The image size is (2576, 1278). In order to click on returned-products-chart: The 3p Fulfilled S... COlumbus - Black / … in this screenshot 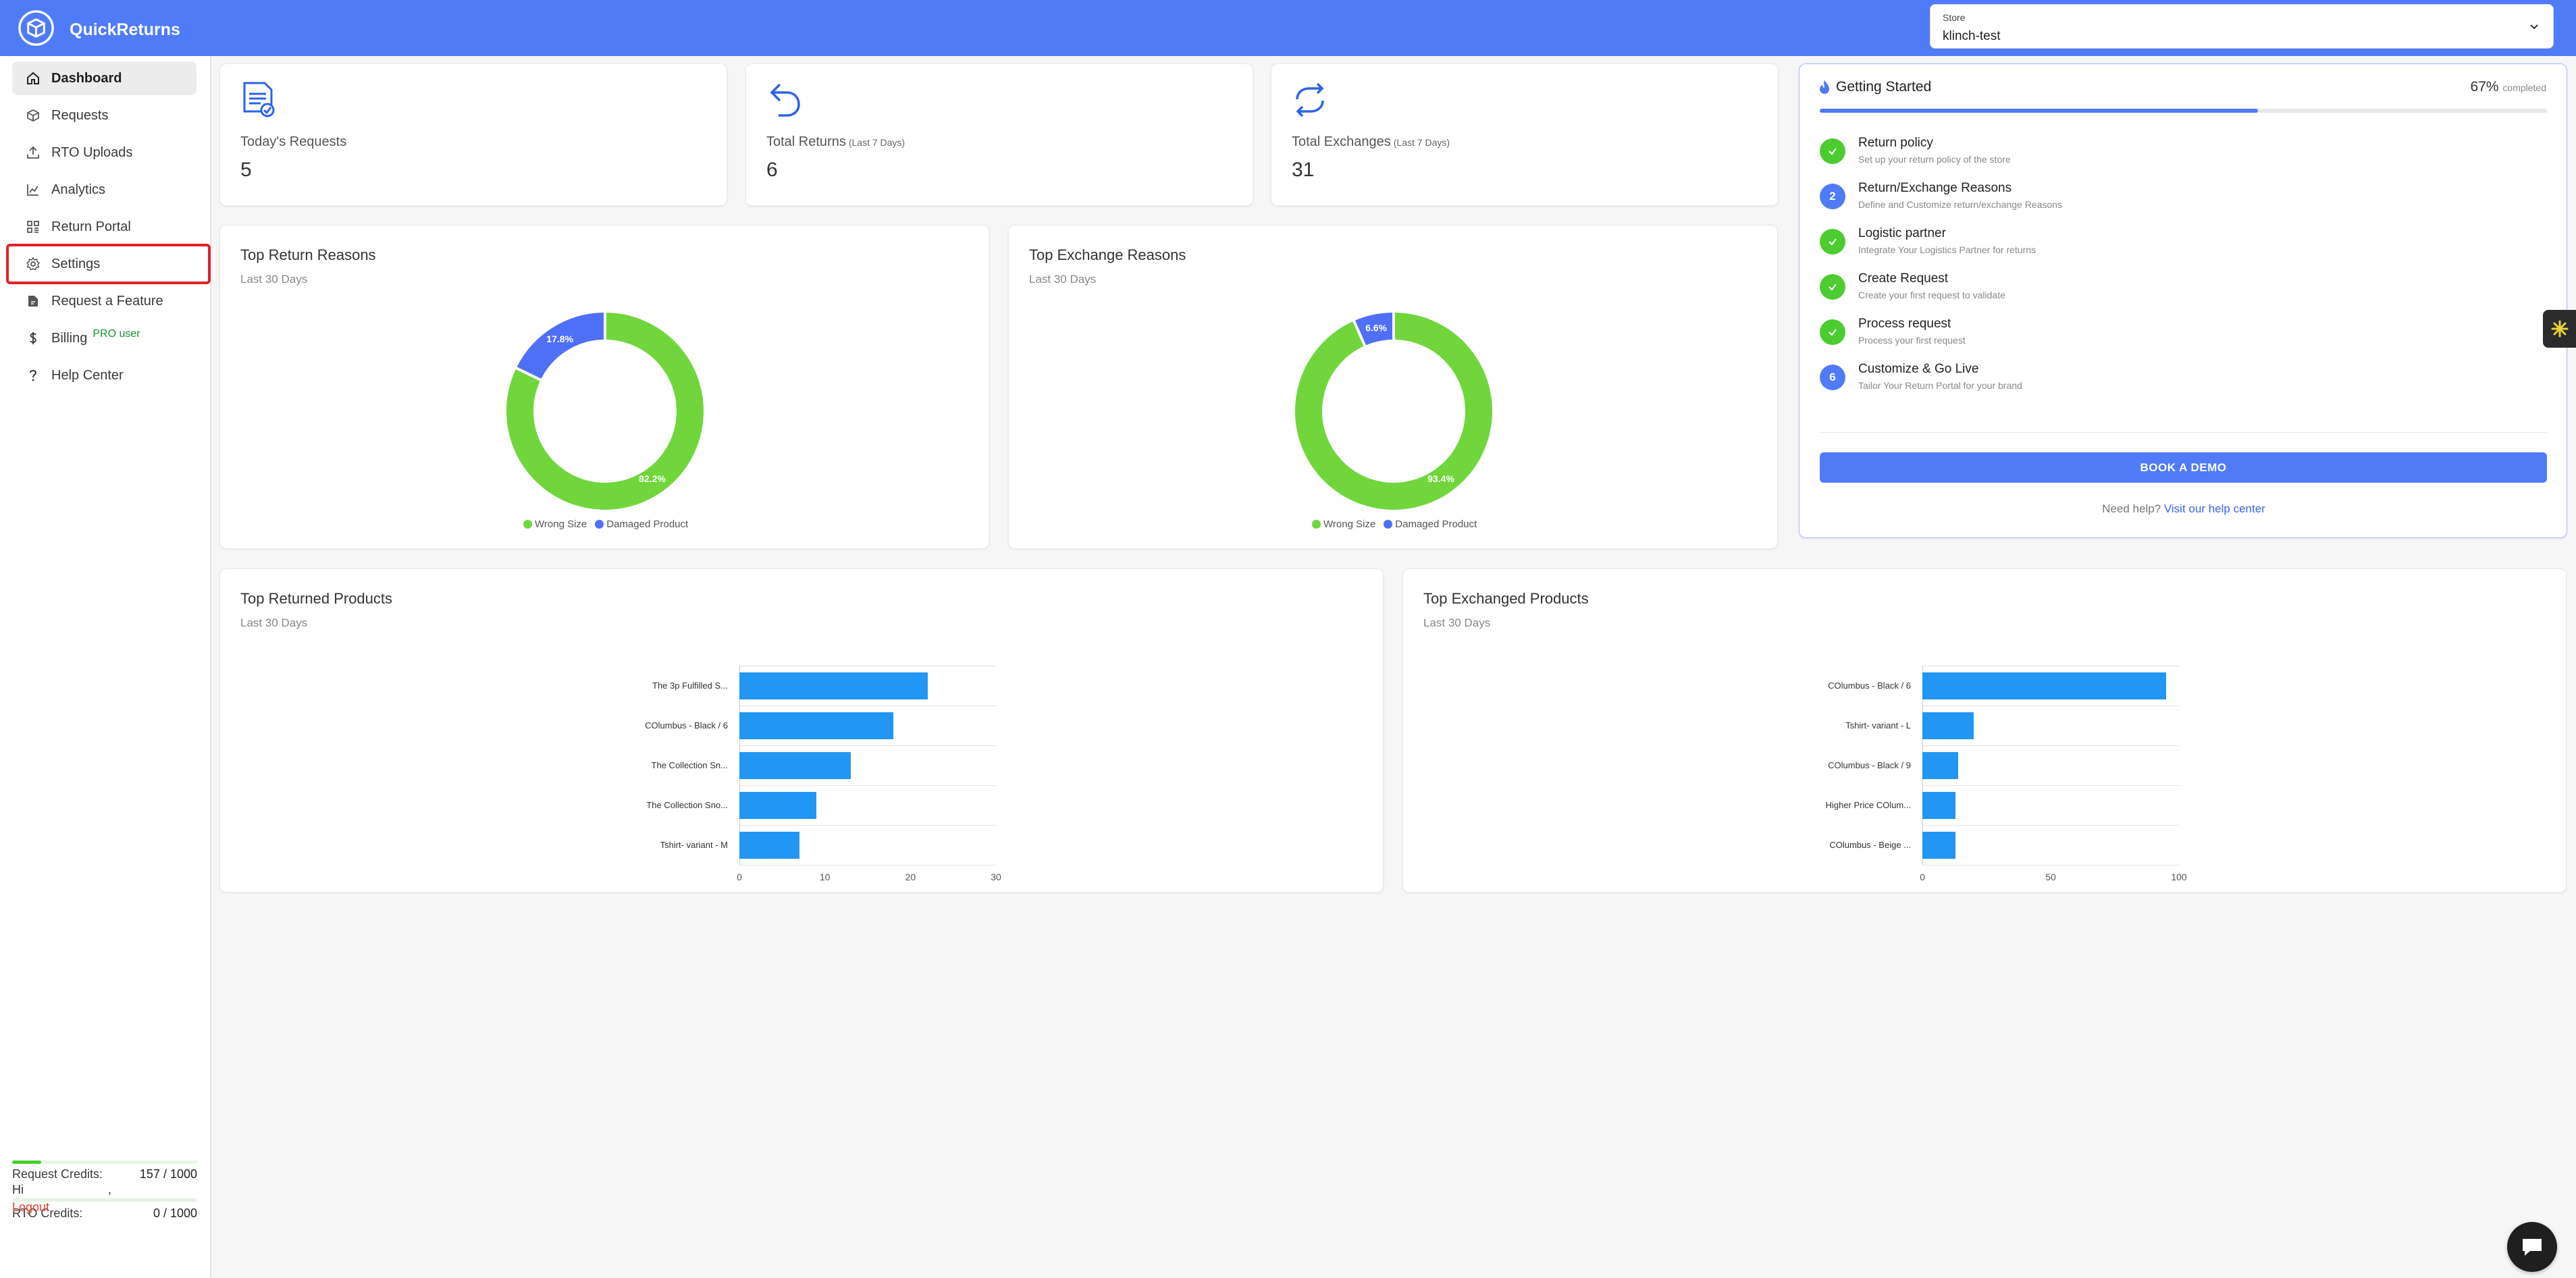, I will do `click(802, 731)`.